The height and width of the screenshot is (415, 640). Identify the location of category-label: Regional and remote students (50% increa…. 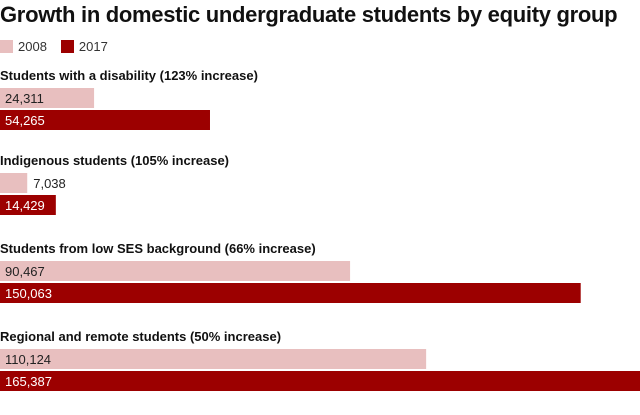
(140, 336).